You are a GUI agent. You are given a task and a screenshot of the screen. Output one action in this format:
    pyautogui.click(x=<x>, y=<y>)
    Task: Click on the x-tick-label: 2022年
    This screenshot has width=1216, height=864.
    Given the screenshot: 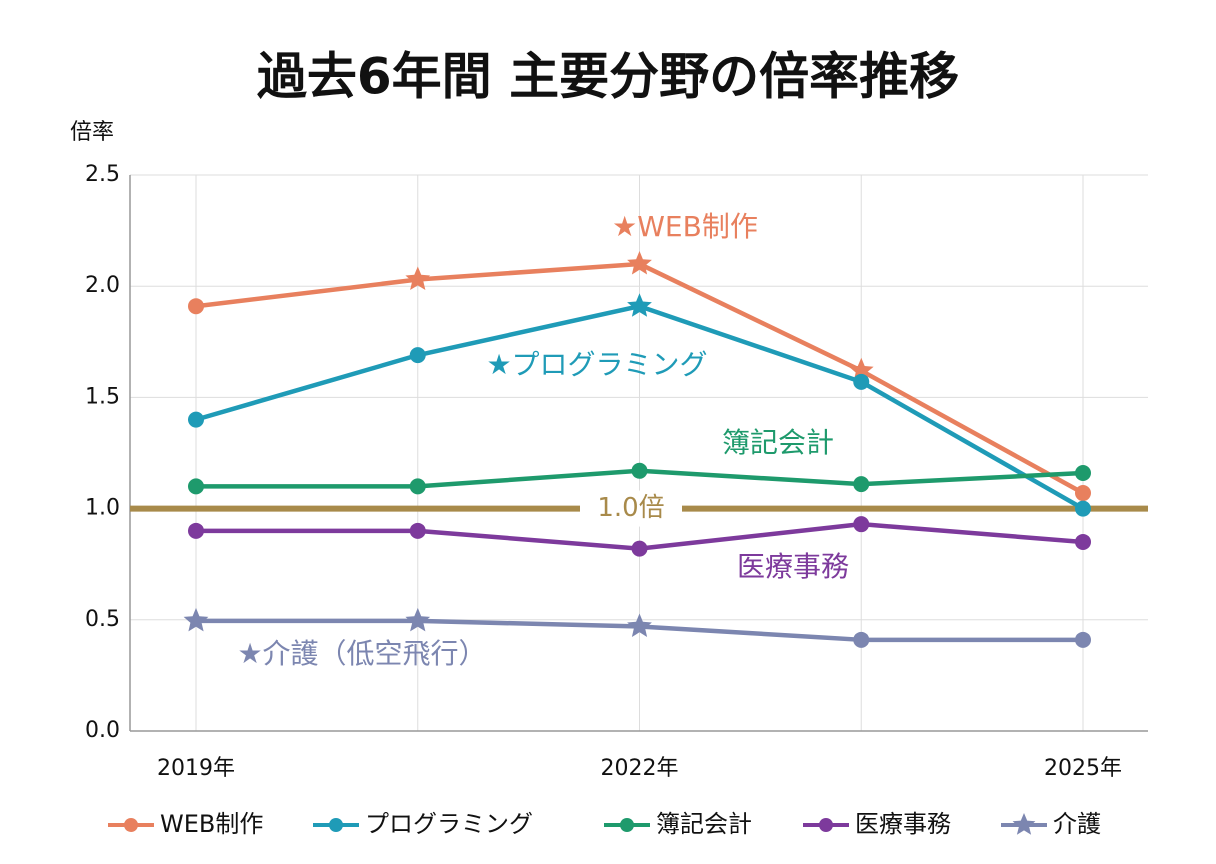 What is the action you would take?
    pyautogui.click(x=640, y=768)
    